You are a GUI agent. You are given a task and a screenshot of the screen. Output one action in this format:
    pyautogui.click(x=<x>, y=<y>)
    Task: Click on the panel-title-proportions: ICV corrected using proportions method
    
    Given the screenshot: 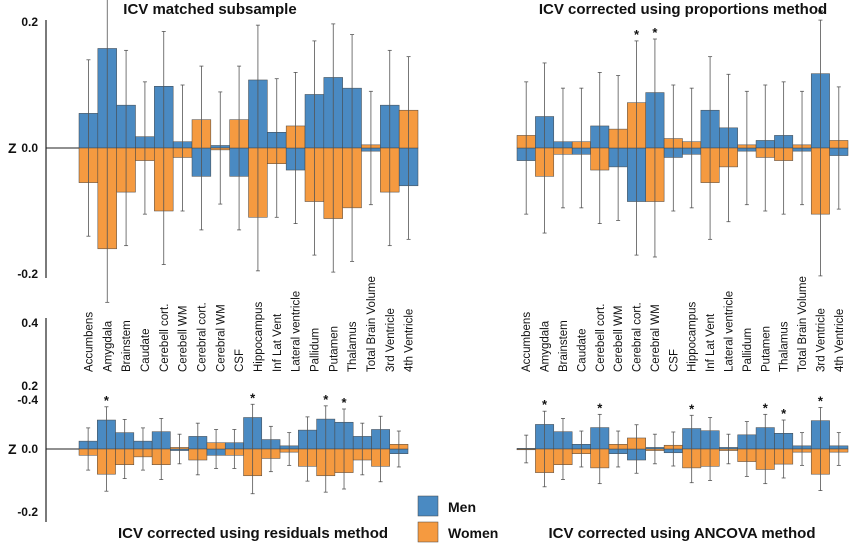 What is the action you would take?
    pyautogui.click(x=683, y=9)
    